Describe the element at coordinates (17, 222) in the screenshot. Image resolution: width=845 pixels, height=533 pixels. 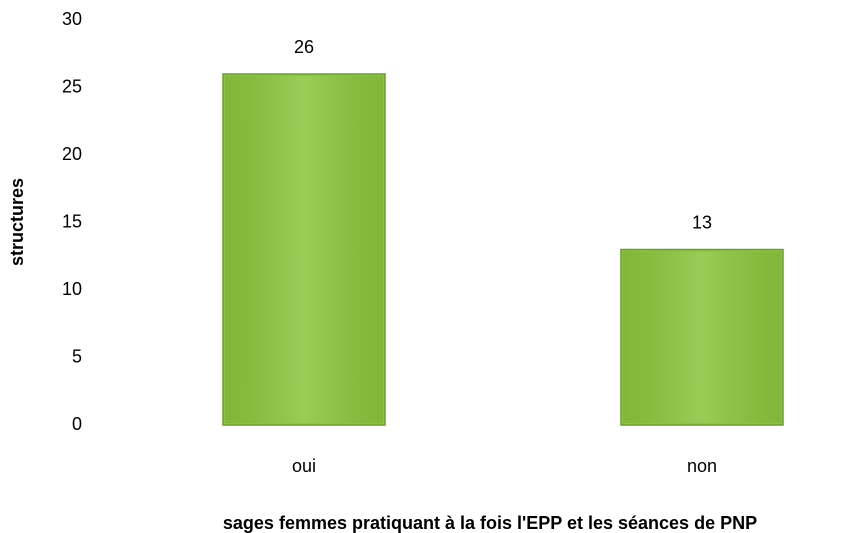
I see `y-axis-title: structures` at that location.